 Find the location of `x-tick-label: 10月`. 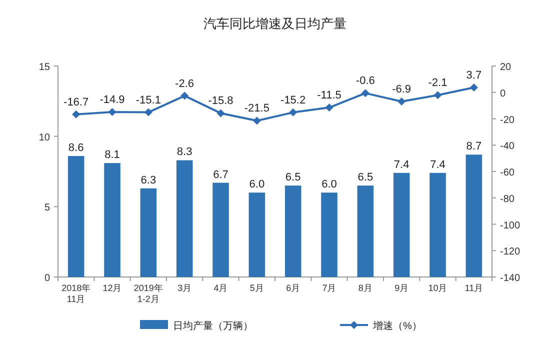

x-tick-label: 10月 is located at coordinates (438, 288).